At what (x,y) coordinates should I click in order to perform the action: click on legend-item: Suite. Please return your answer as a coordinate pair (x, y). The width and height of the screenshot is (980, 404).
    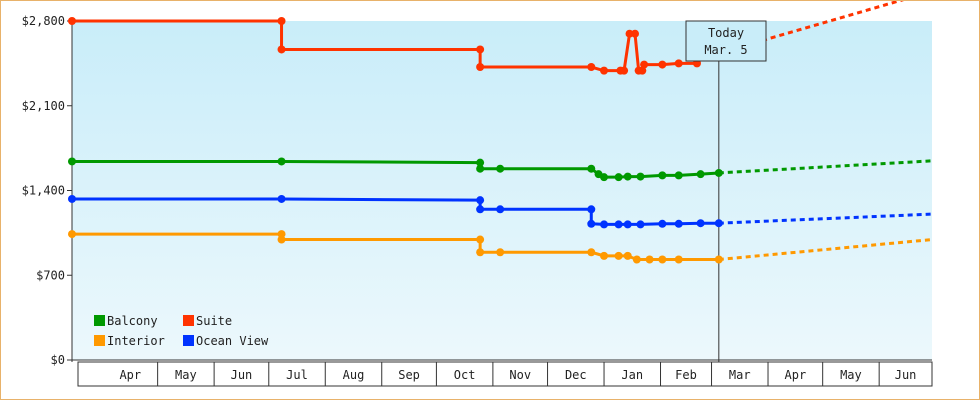
    Looking at the image, I should click on (207, 321).